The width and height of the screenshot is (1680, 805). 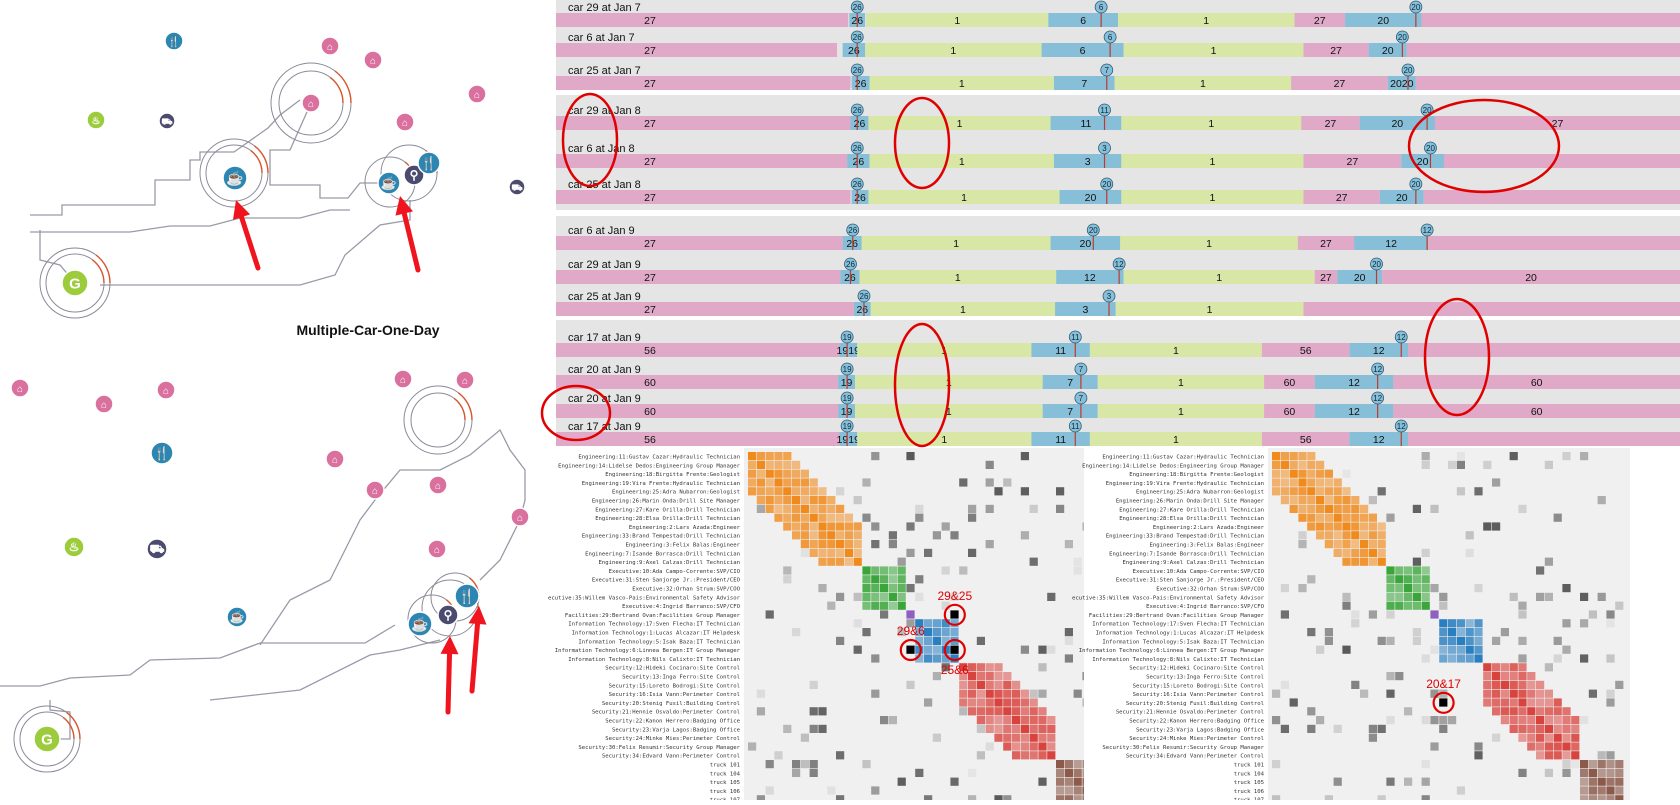 I want to click on timeline-badge-label: 20, so click(x=1376, y=264).